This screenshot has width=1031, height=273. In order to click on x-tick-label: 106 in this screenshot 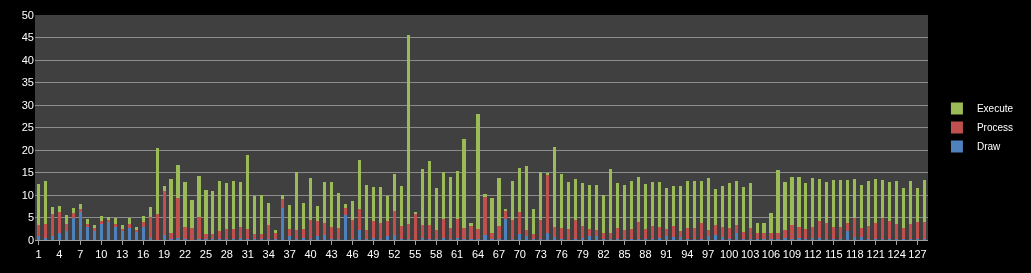, I will do `click(771, 254)`.